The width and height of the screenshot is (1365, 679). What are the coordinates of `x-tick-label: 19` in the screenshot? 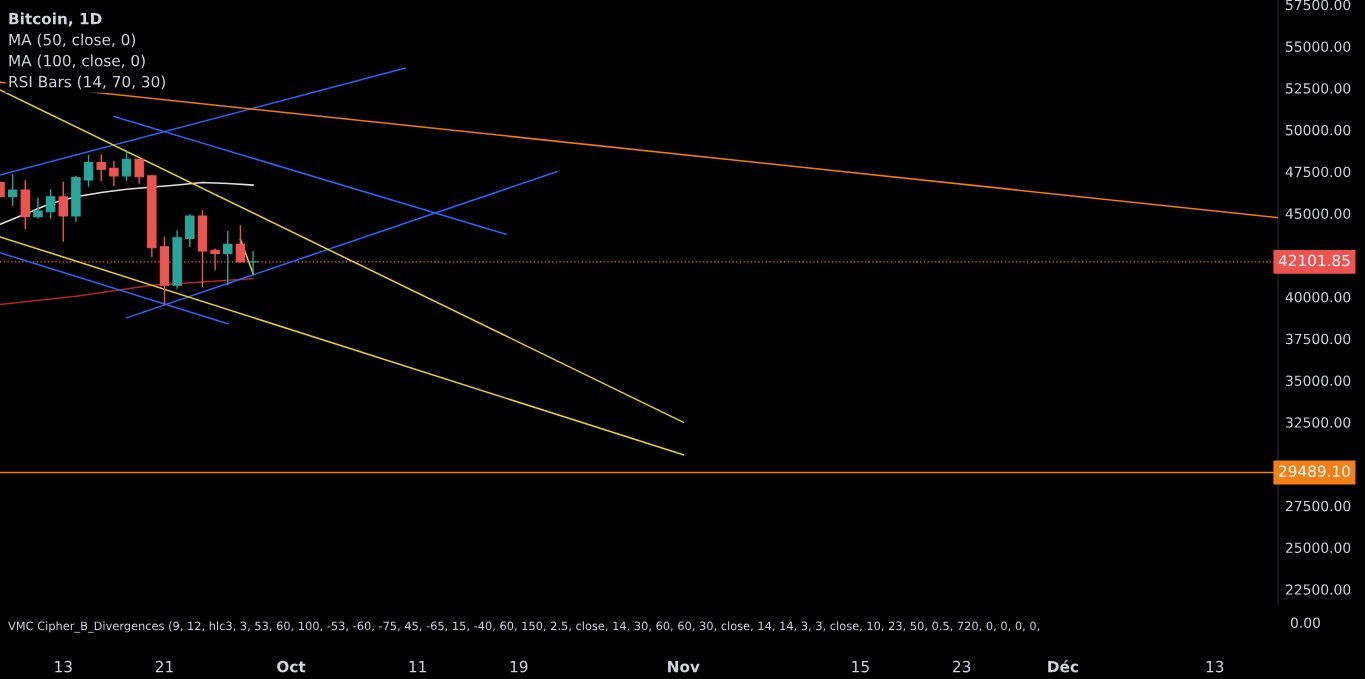 It's located at (519, 666).